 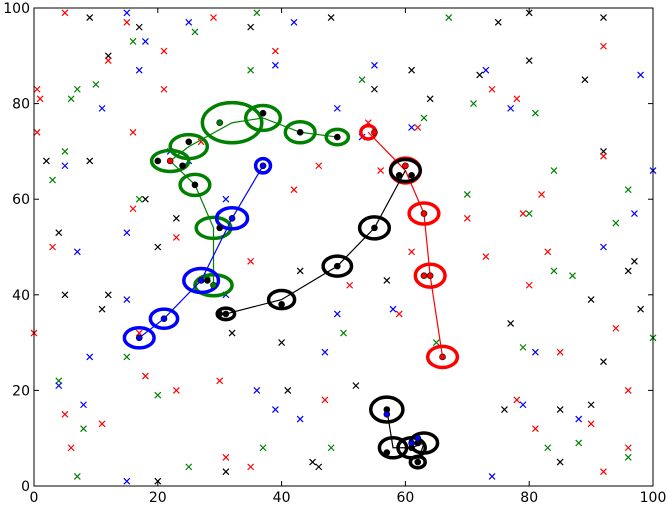 I want to click on track-ellipse-blue, so click(x=139, y=338).